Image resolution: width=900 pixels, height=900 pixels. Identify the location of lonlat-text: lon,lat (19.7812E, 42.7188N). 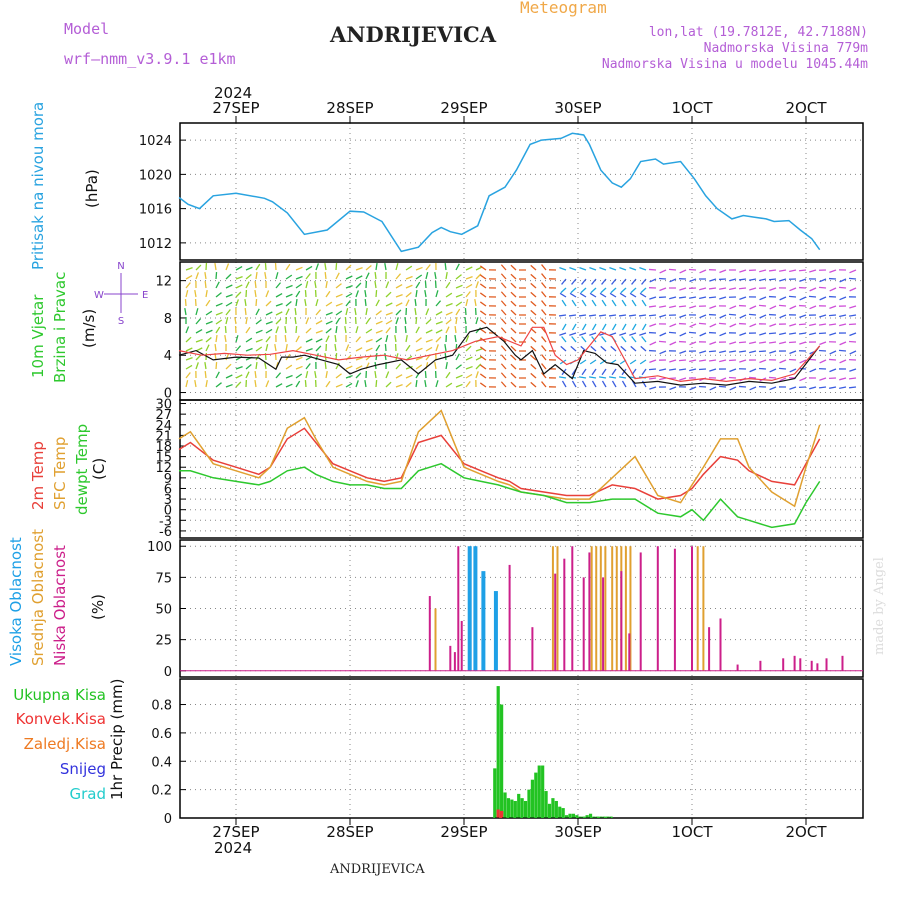
(758, 32).